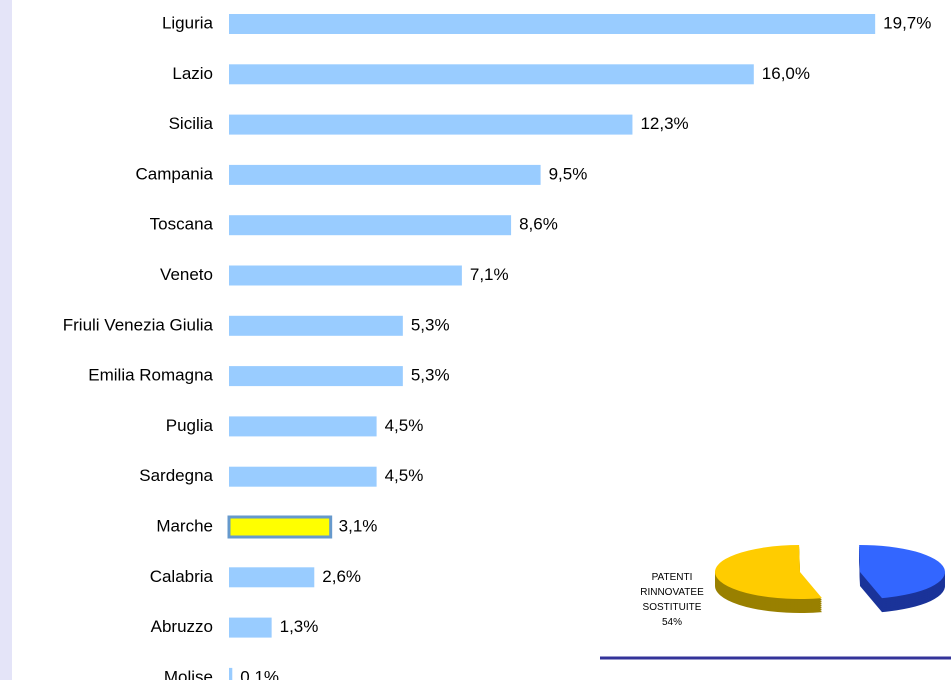  What do you see at coordinates (489, 274) in the screenshot?
I see `value-label: 7,1%` at bounding box center [489, 274].